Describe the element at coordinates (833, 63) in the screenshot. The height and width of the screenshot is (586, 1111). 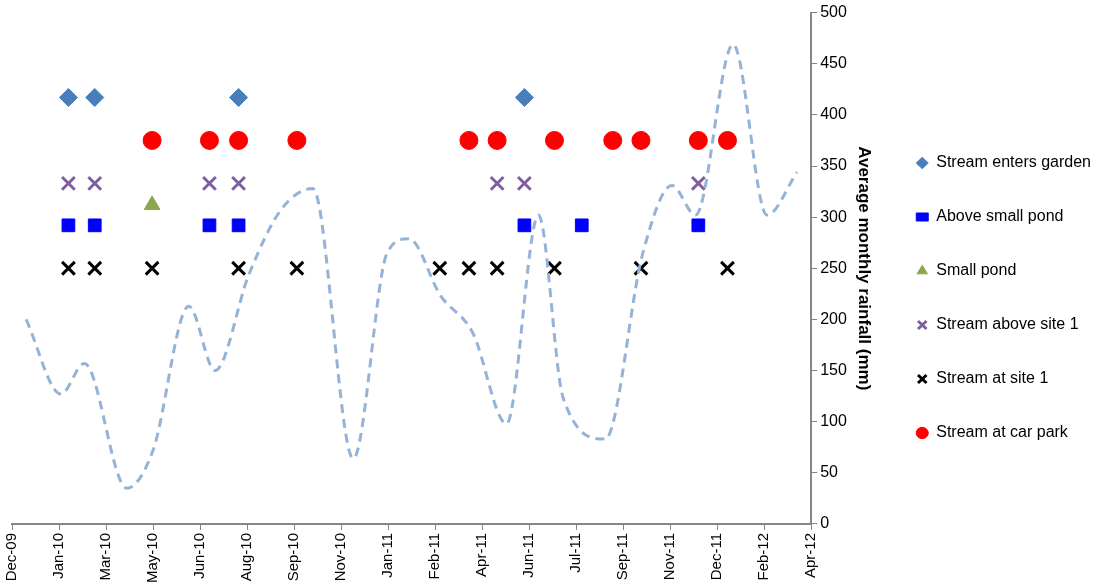
I see `y-tick-label: 450` at that location.